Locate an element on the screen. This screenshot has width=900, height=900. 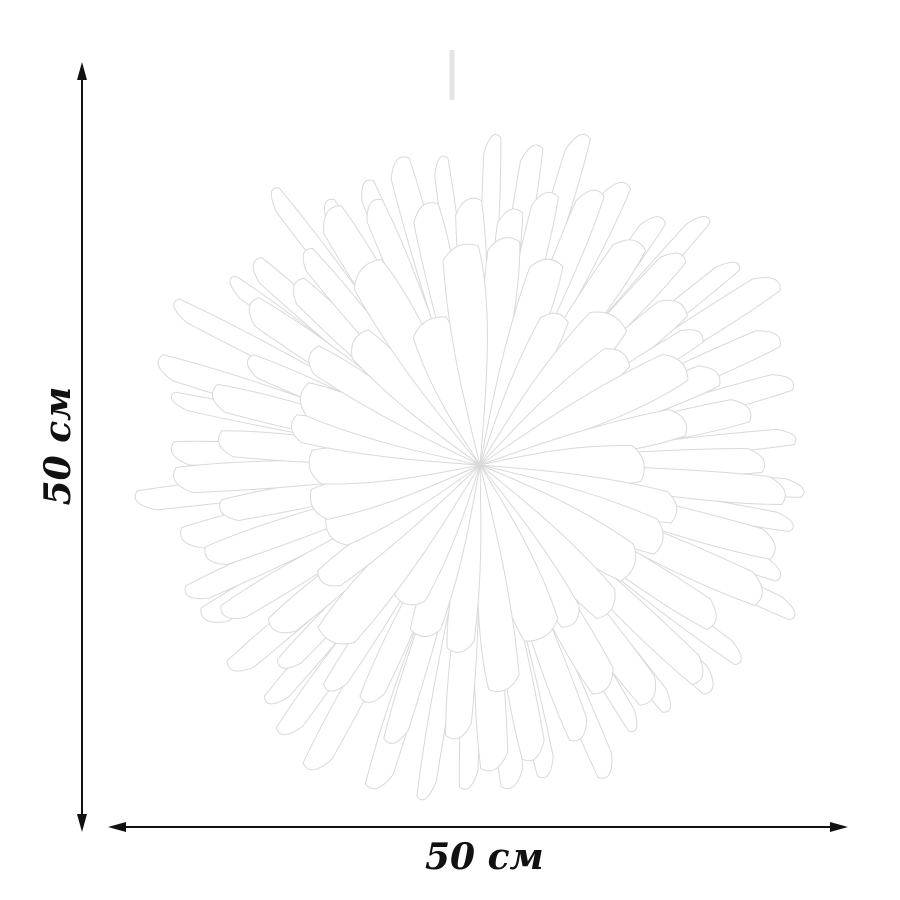
height-label: 50 см is located at coordinates (58, 446).